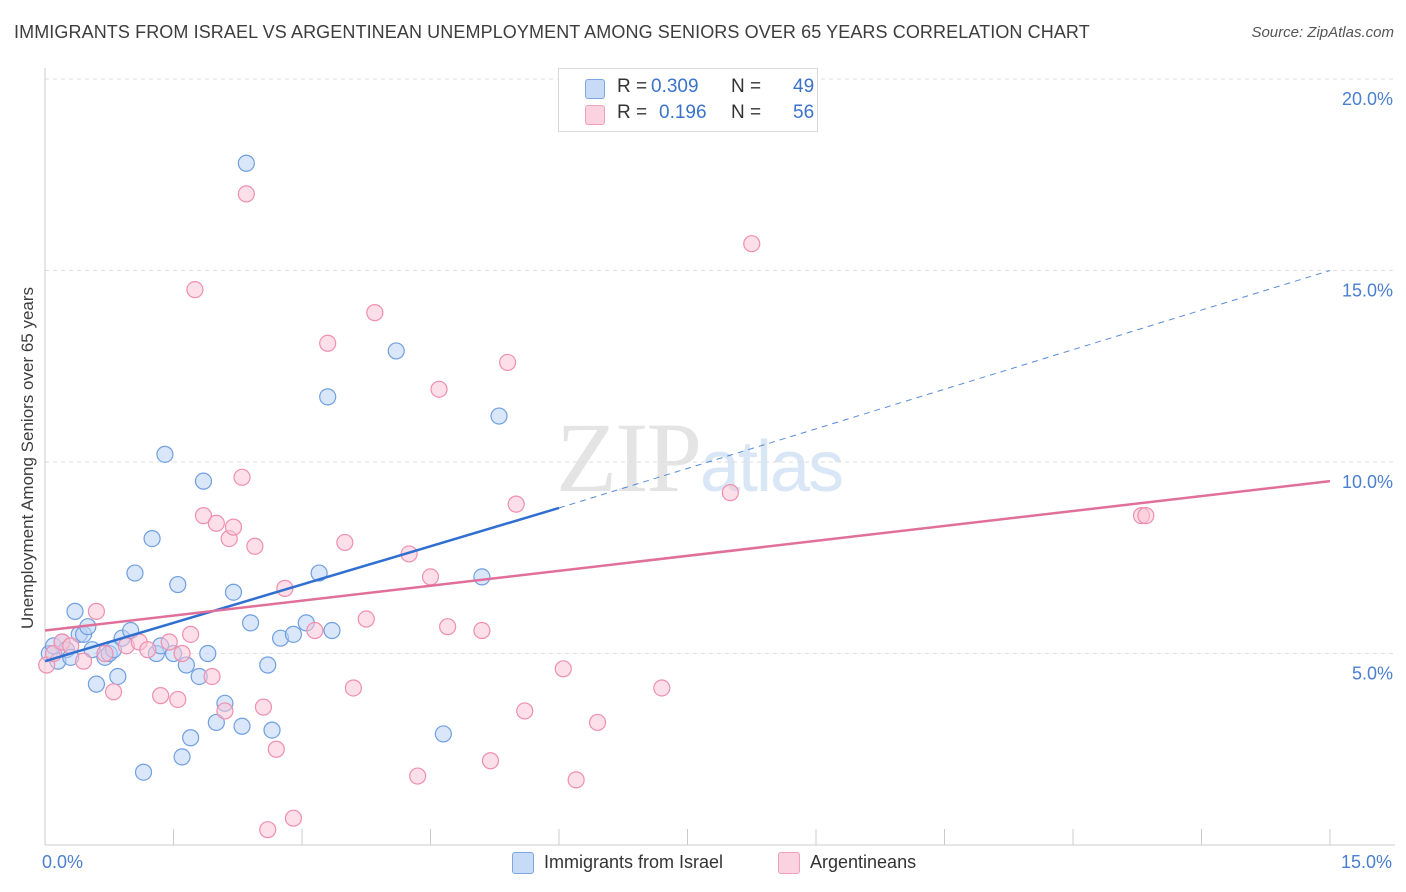  What do you see at coordinates (595, 89) in the screenshot?
I see `legend-swatch-israel` at bounding box center [595, 89].